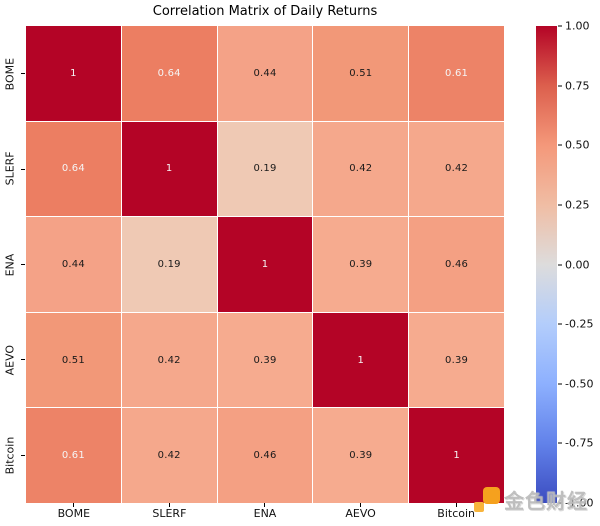  What do you see at coordinates (574, 204) in the screenshot?
I see `colorbar-tick-0.25: 0.25` at bounding box center [574, 204].